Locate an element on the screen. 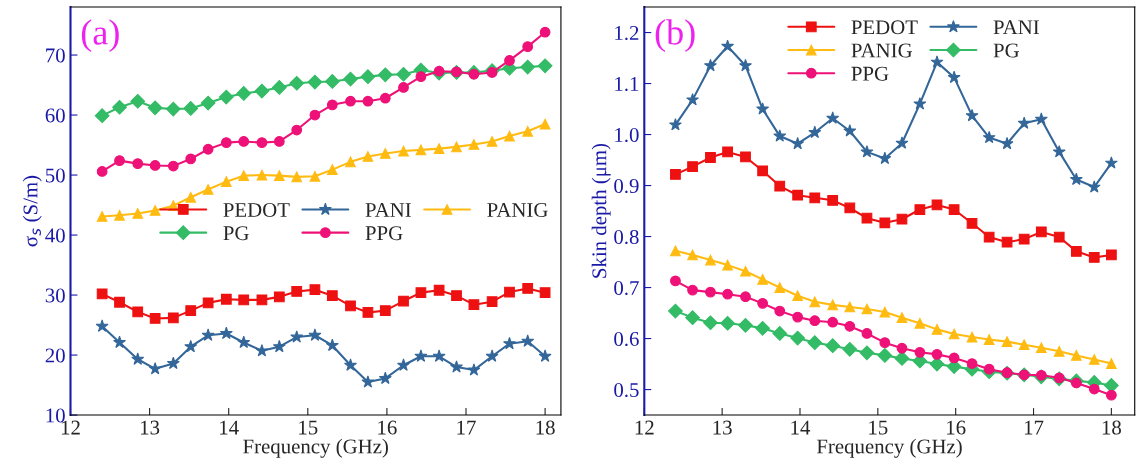  annotation: (a) is located at coordinates (100, 36).